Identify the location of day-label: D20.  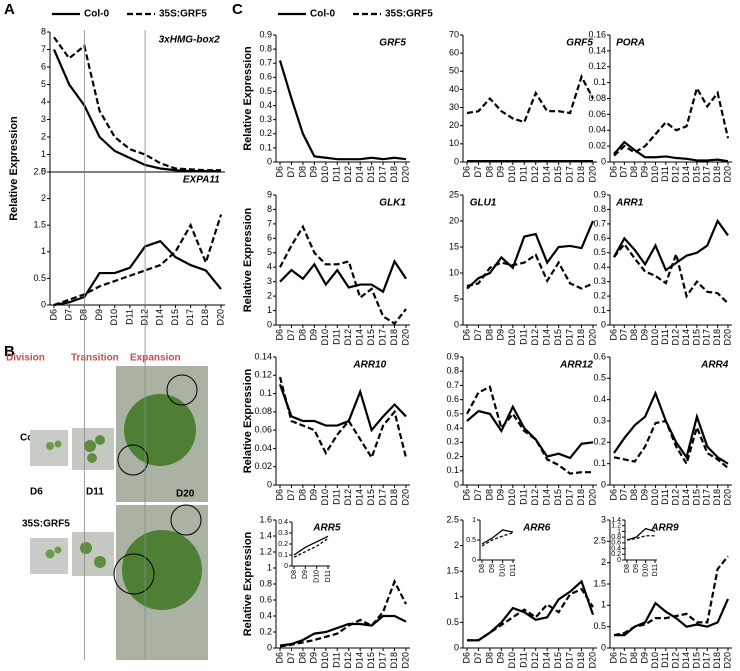
(185, 494).